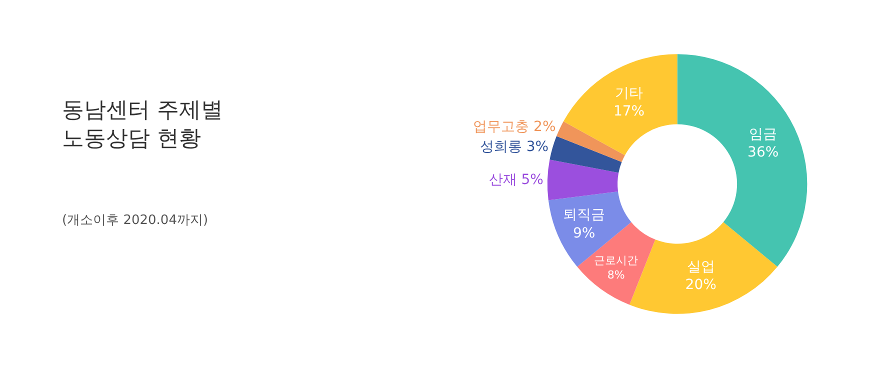 Image resolution: width=890 pixels, height=368 pixels. Describe the element at coordinates (629, 93) in the screenshot. I see `slice-label: 기타` at that location.